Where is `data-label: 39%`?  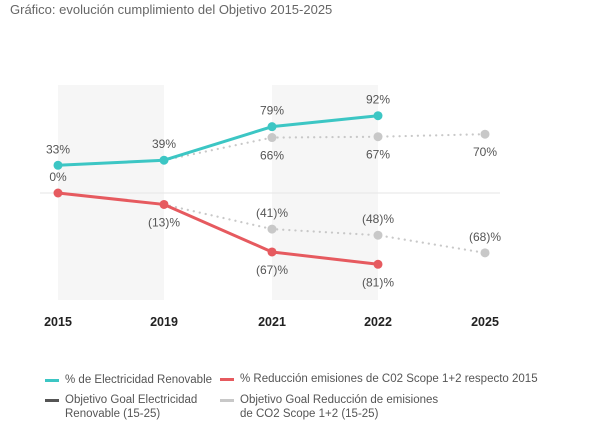
data-label: 39% is located at coordinates (164, 144).